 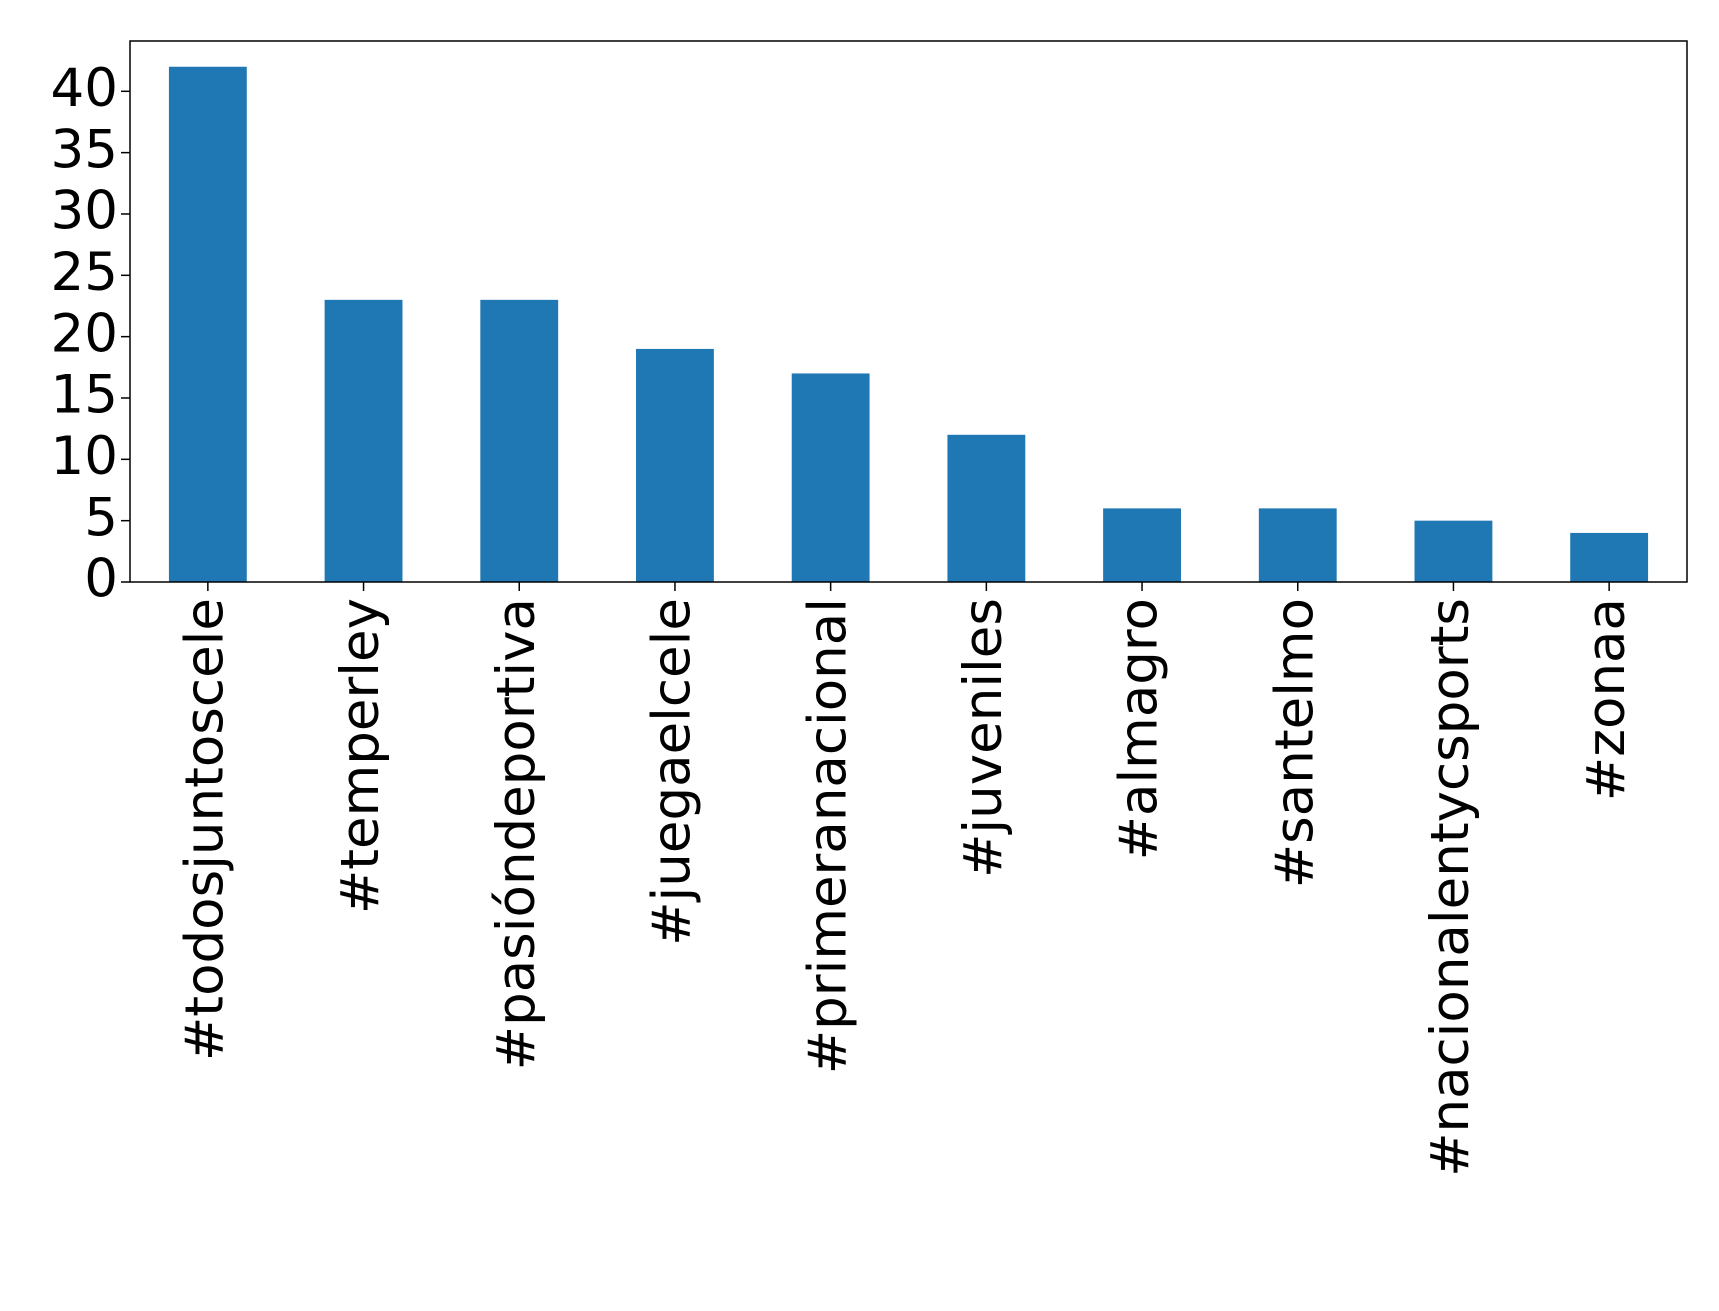 What do you see at coordinates (516, 834) in the screenshot?
I see `x-tick-label: #pasióndeportiva` at bounding box center [516, 834].